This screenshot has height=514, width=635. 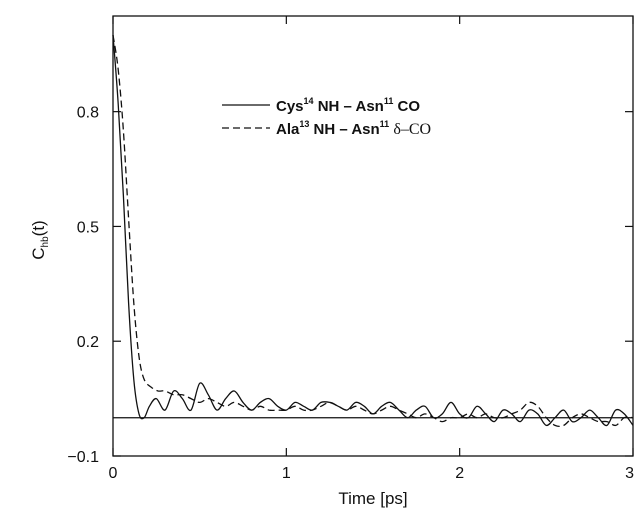 I want to click on x-tick-label: 0, so click(x=113, y=473).